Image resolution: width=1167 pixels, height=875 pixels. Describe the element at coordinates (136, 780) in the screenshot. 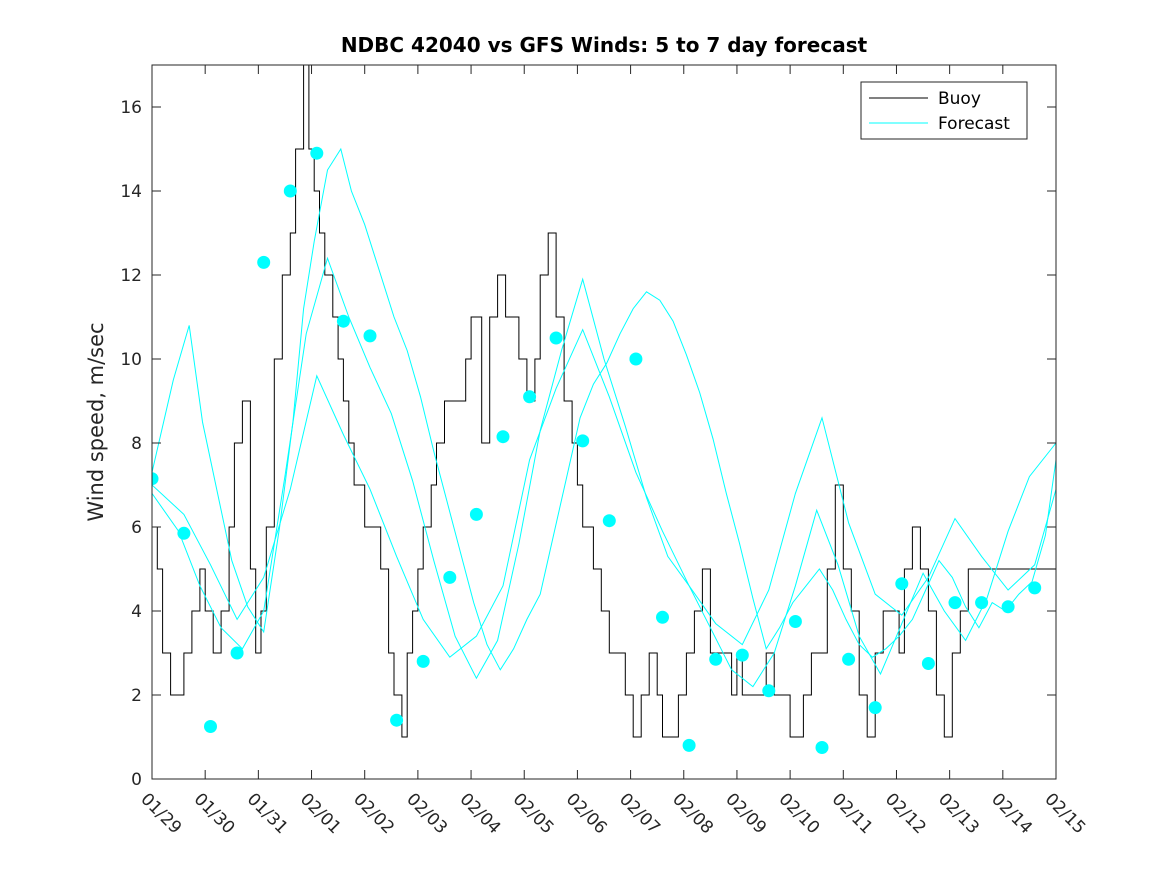

I see `y-tick-label-0: 0` at that location.